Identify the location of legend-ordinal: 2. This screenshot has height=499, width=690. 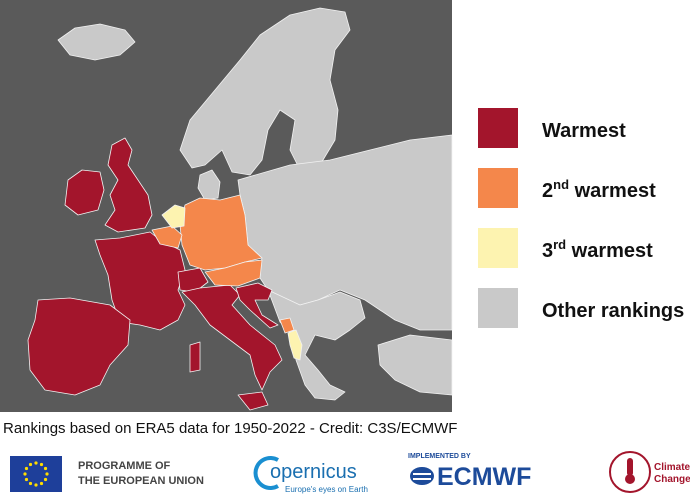
(547, 191).